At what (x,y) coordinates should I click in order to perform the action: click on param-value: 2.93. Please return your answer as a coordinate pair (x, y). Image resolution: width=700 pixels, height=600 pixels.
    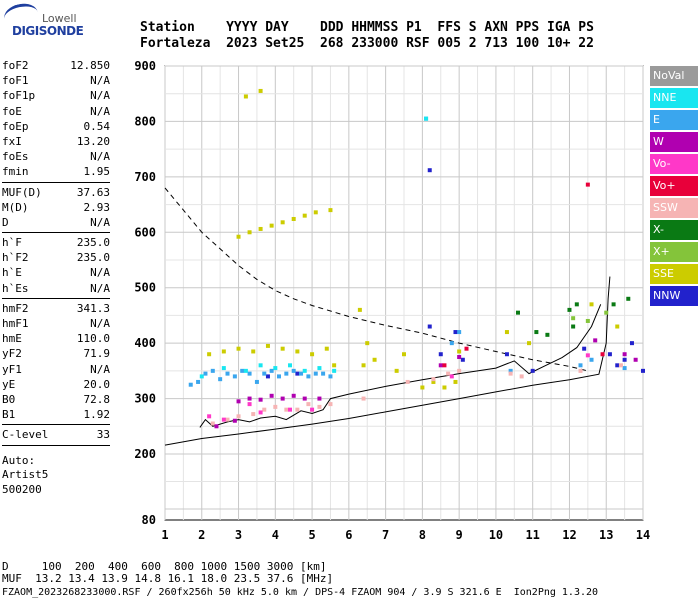
    Looking at the image, I should click on (97, 207).